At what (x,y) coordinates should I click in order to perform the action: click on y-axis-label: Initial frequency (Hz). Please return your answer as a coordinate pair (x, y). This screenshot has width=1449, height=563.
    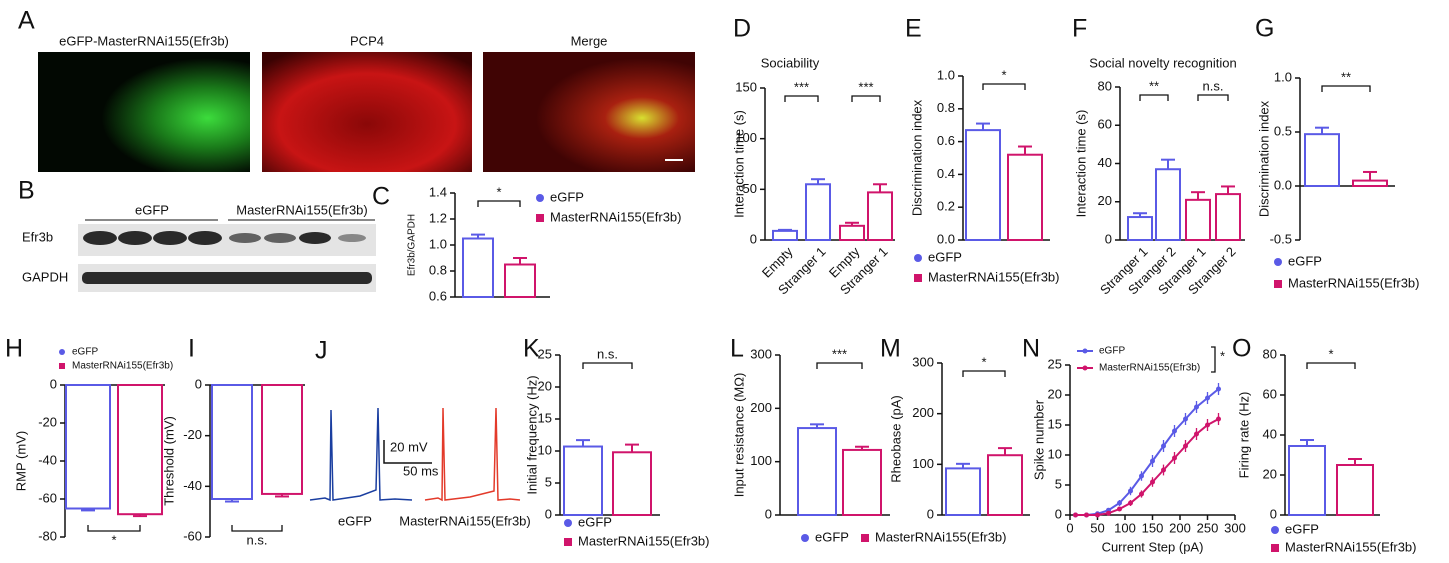
    Looking at the image, I should click on (531, 434).